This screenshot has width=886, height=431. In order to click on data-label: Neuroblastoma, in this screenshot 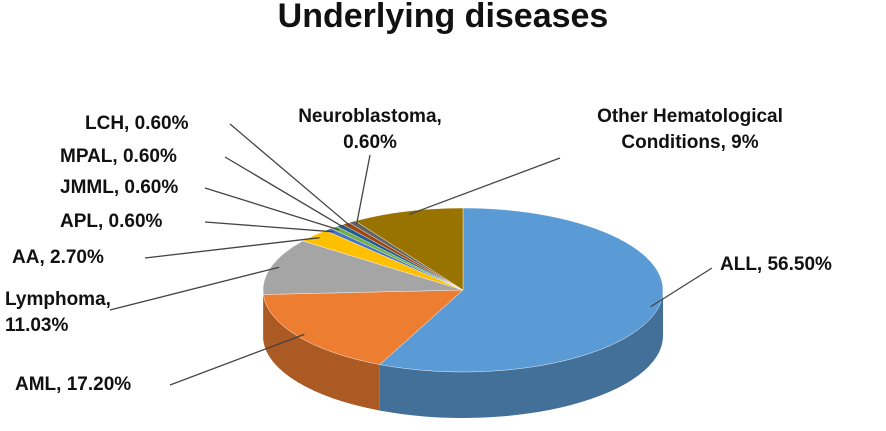, I will do `click(370, 116)`.